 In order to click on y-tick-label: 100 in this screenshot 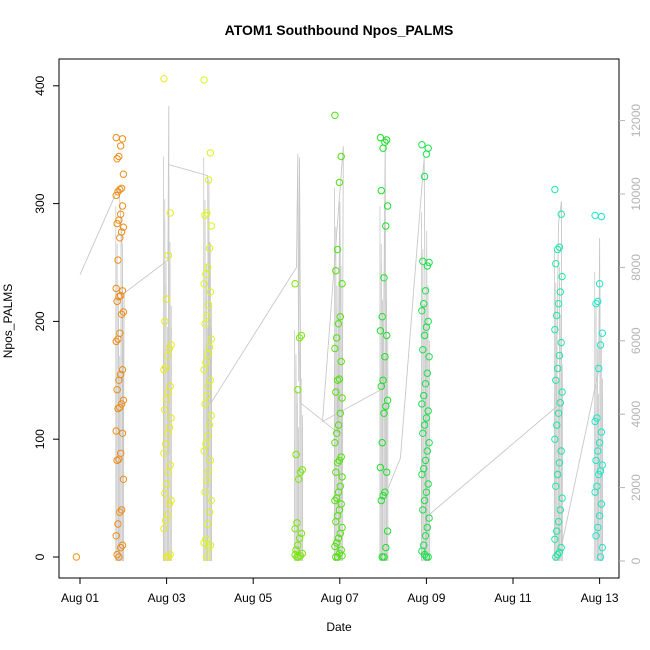, I will do `click(40, 439)`.